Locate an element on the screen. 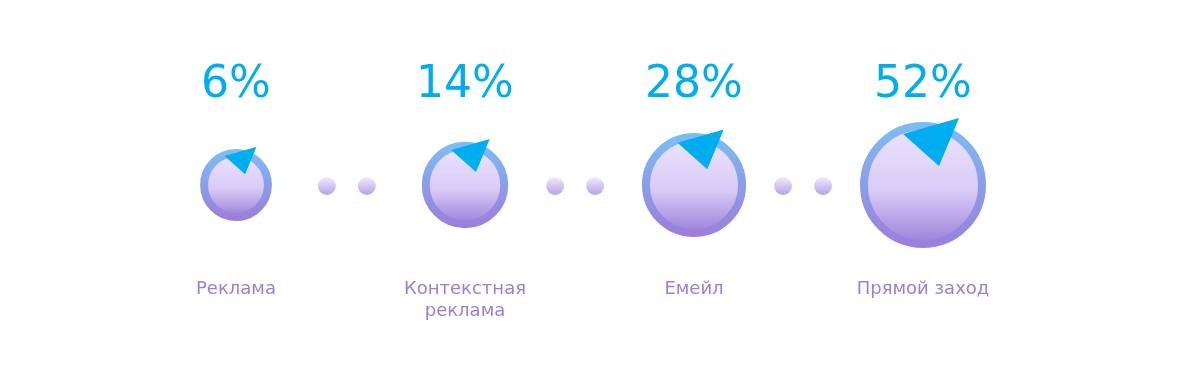 The image size is (1200, 380). data-label: 28% is located at coordinates (694, 81).